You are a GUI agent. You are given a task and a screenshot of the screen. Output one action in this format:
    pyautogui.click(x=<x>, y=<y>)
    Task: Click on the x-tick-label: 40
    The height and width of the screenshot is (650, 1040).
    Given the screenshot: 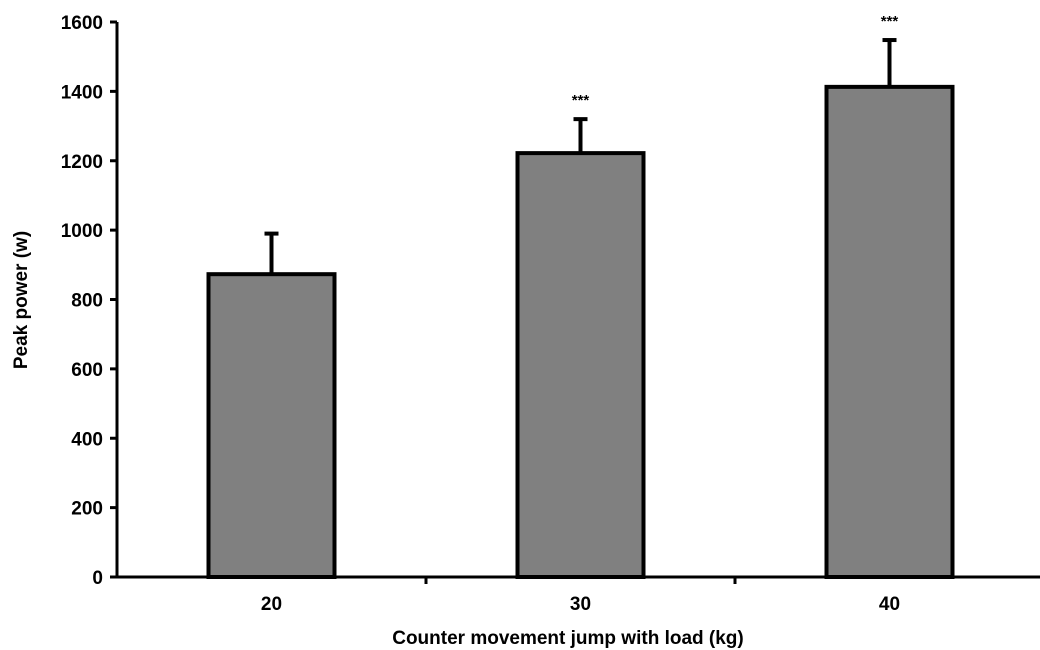 What is the action you would take?
    pyautogui.click(x=889, y=604)
    